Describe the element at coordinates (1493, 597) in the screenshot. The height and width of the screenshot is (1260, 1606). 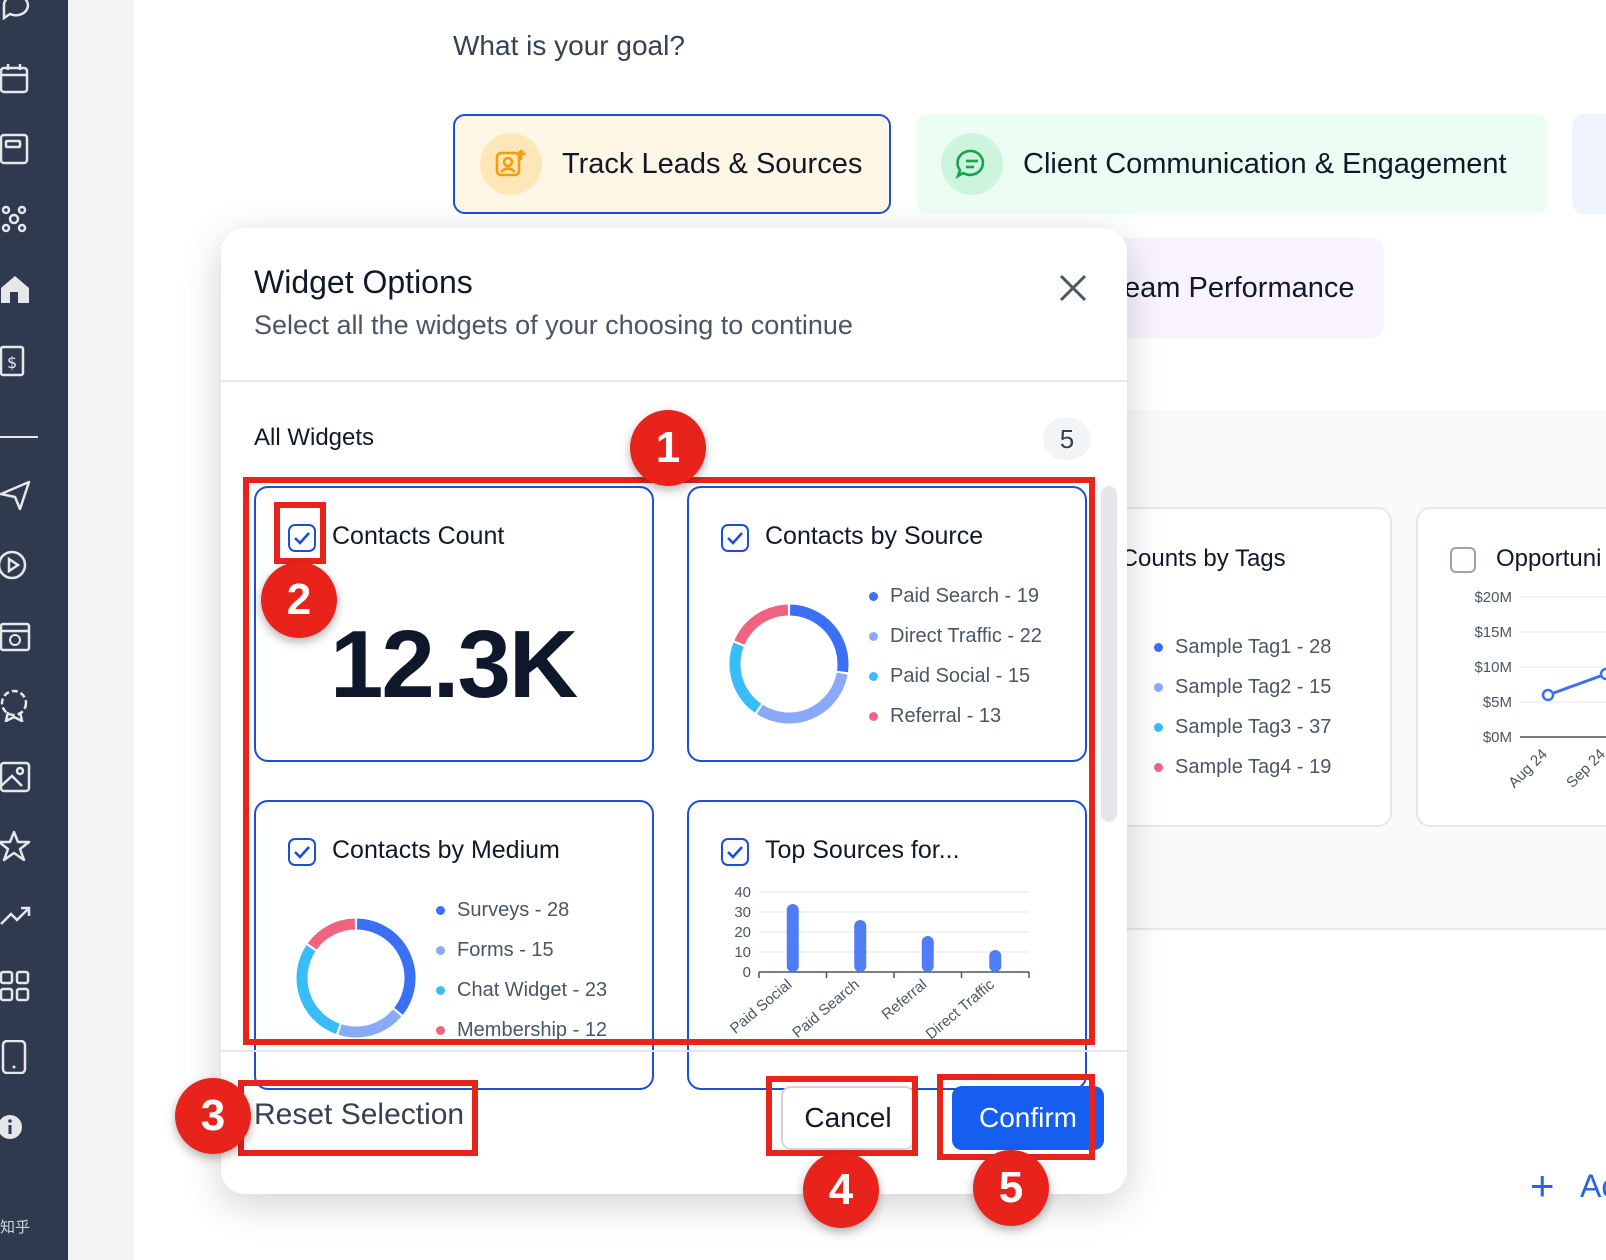
I see `y-tick-label: $20M` at that location.